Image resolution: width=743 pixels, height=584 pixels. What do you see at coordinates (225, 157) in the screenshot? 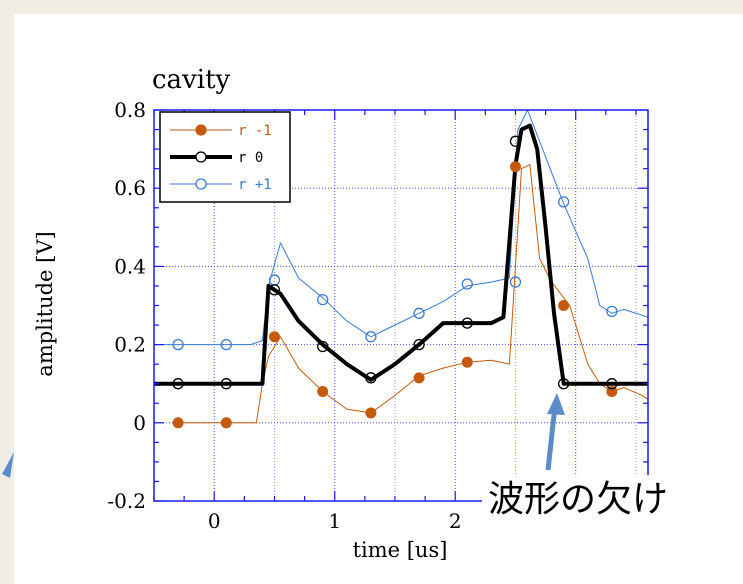
I see `legend: r -1 r 0 r +1` at bounding box center [225, 157].